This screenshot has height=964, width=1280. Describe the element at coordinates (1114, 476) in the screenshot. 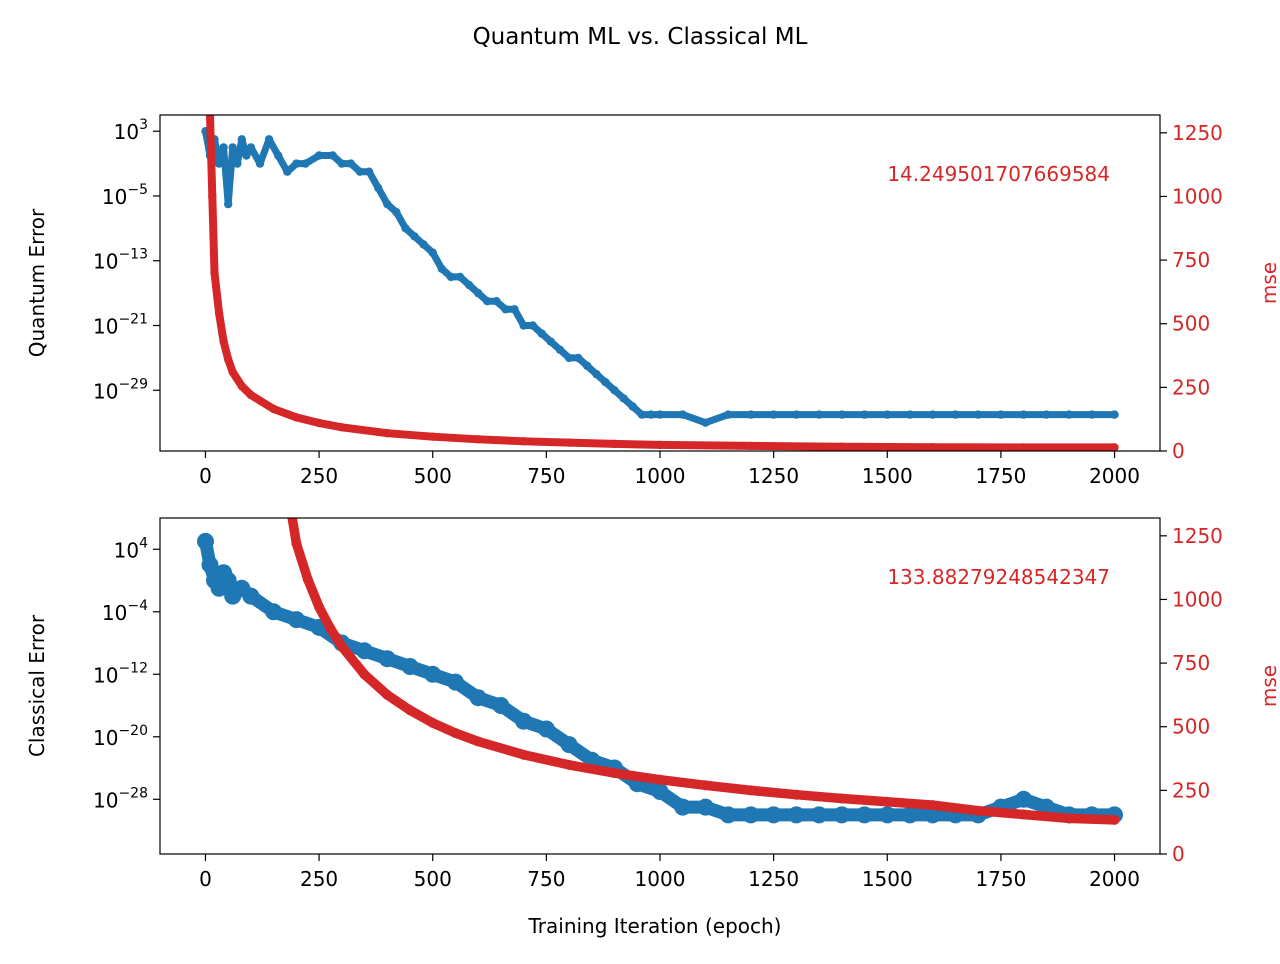

I see `quantum-x-tick-label: 2000` at that location.